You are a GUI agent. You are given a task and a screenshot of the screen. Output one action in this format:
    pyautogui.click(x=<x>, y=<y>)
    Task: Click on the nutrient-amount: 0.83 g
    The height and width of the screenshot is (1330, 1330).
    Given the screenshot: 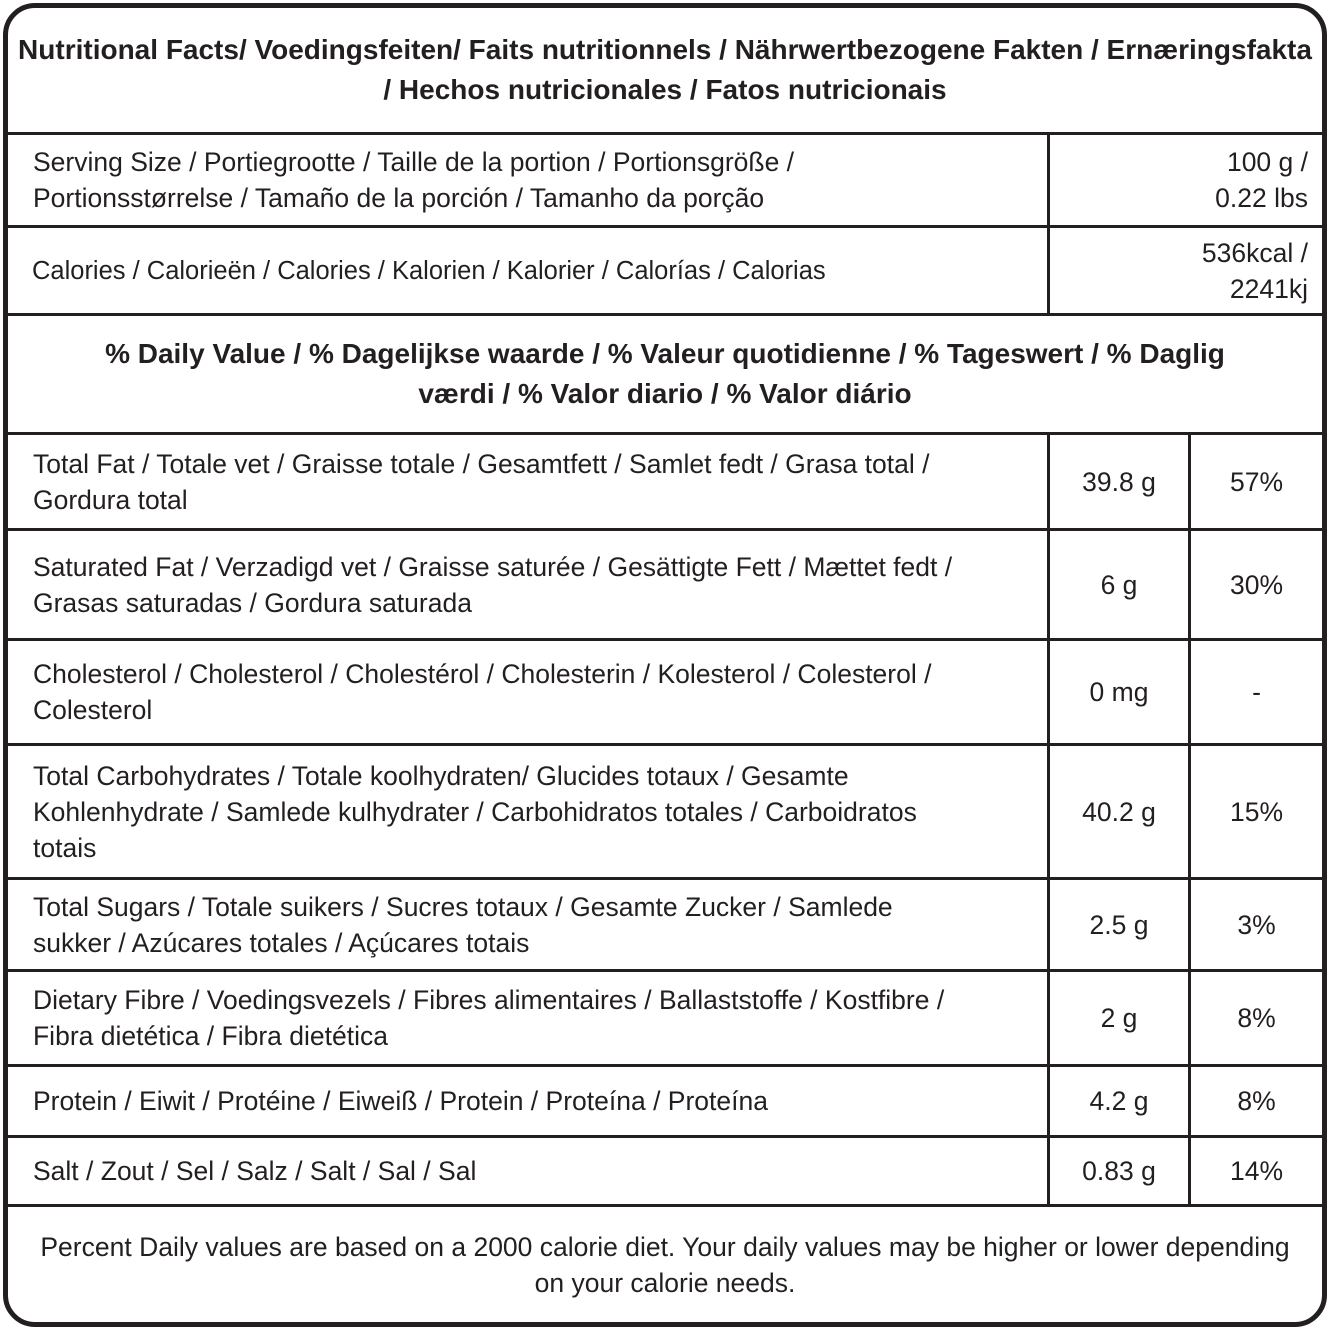 What is the action you would take?
    pyautogui.click(x=1117, y=1171)
    